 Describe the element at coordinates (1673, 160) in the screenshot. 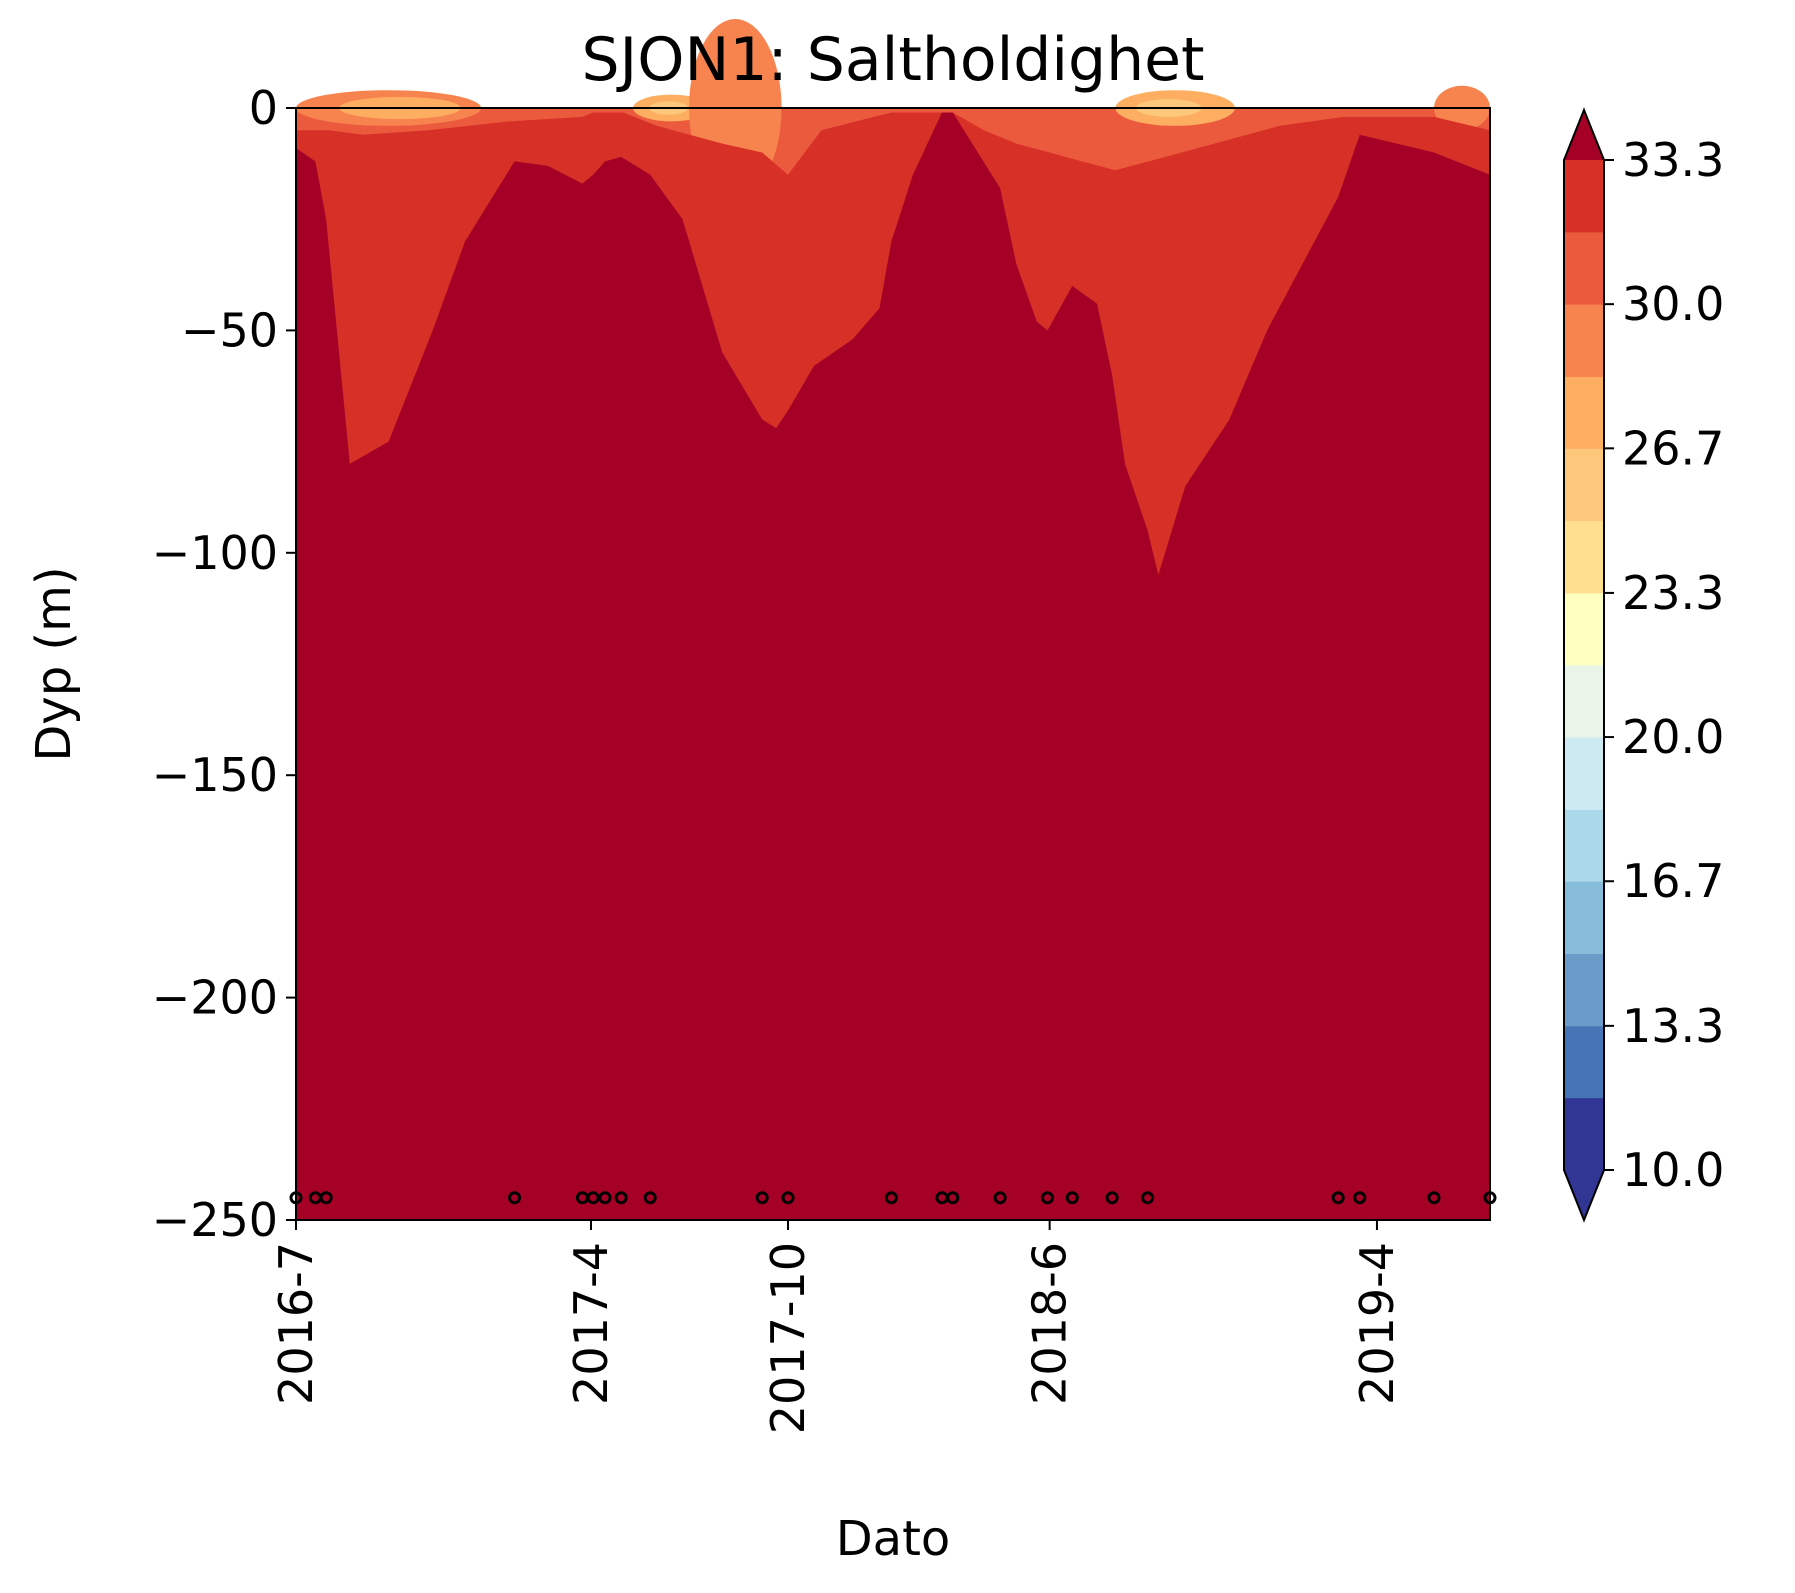

I see `colorbar-tick-label-7: 33.3` at that location.